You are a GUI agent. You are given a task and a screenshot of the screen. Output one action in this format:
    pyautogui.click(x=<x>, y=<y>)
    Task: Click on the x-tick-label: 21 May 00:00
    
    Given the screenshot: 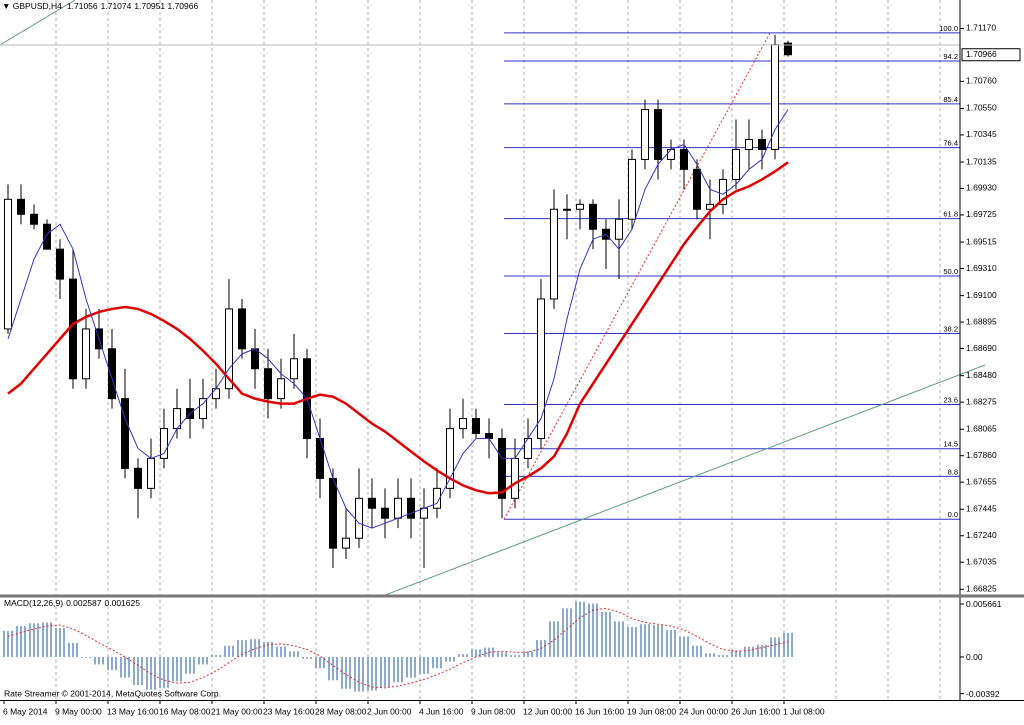 What is the action you would take?
    pyautogui.click(x=237, y=711)
    